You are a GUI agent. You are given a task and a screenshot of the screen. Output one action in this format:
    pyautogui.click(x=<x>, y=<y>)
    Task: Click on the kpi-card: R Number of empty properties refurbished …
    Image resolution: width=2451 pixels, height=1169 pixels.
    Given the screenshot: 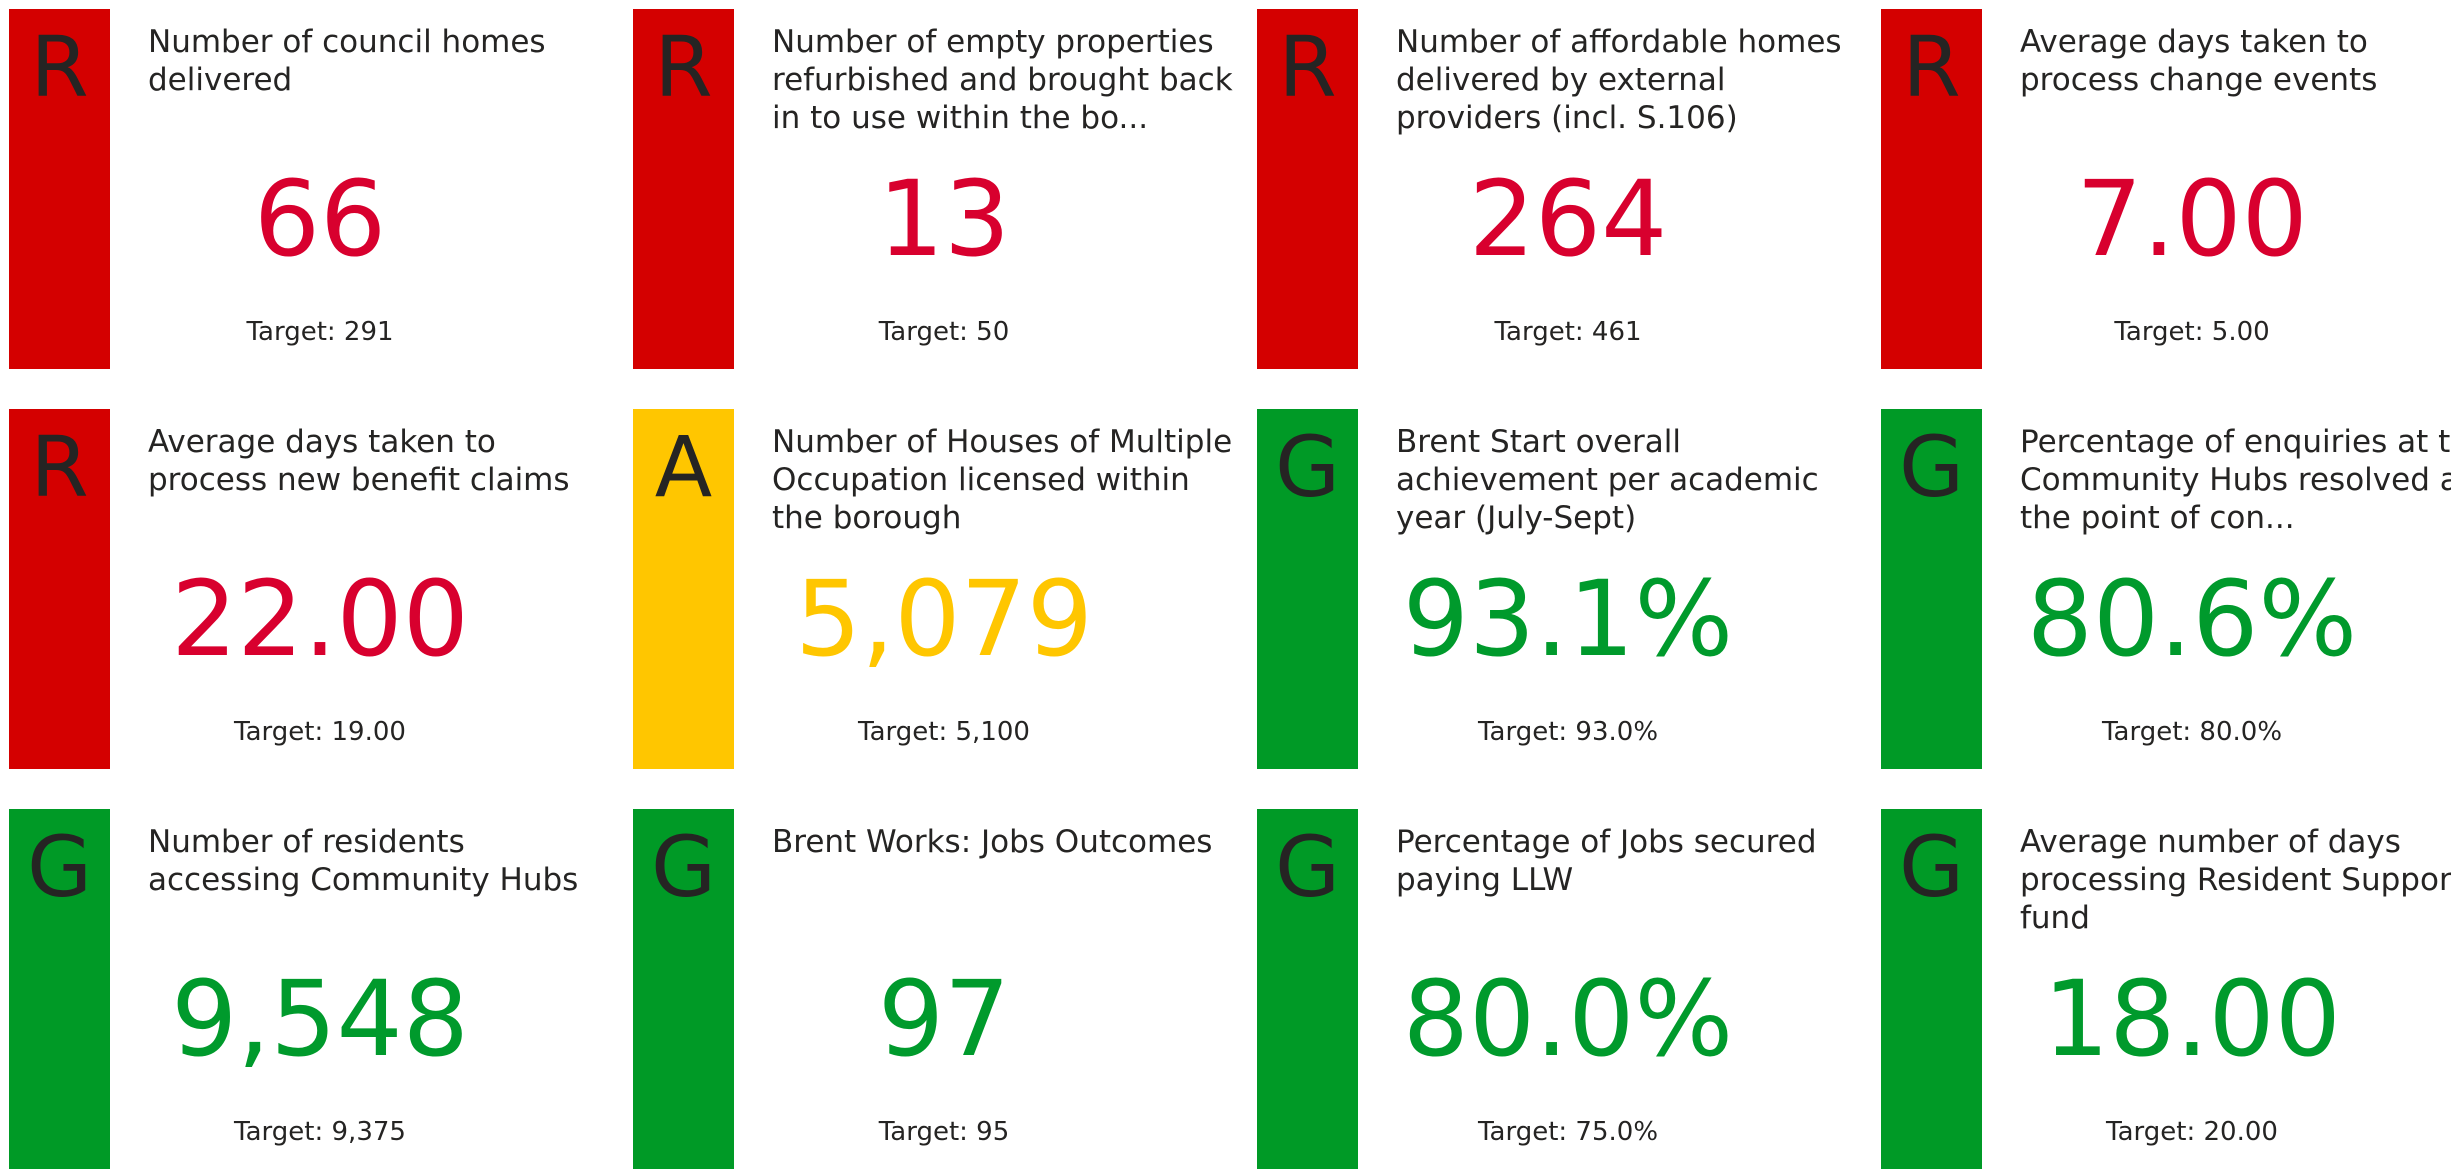 What is the action you would take?
    pyautogui.click(x=938, y=189)
    